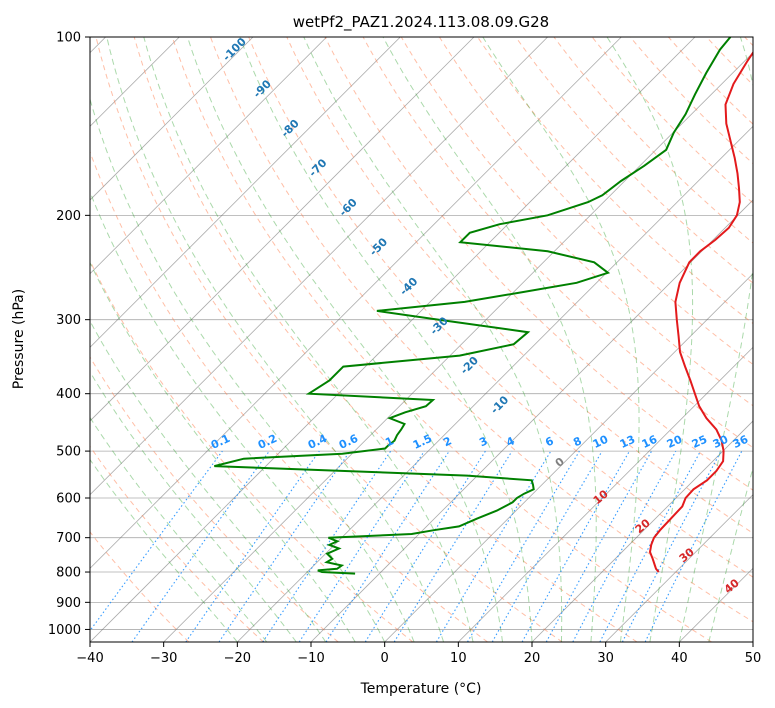 The image size is (775, 708). I want to click on x-axis-label: Temperature (°C), so click(421, 689).